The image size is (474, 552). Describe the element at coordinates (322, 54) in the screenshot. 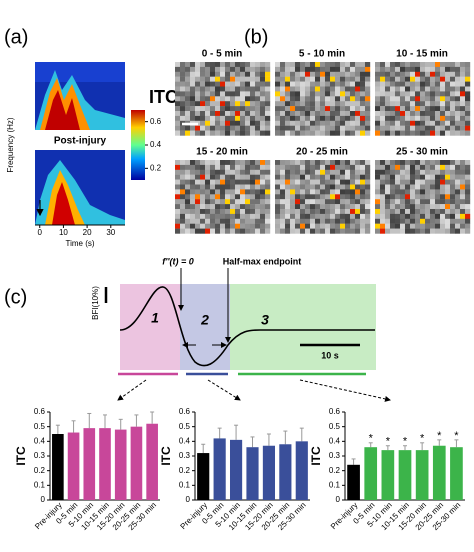

I see `heatmap-title: 5 - 10 min` at that location.